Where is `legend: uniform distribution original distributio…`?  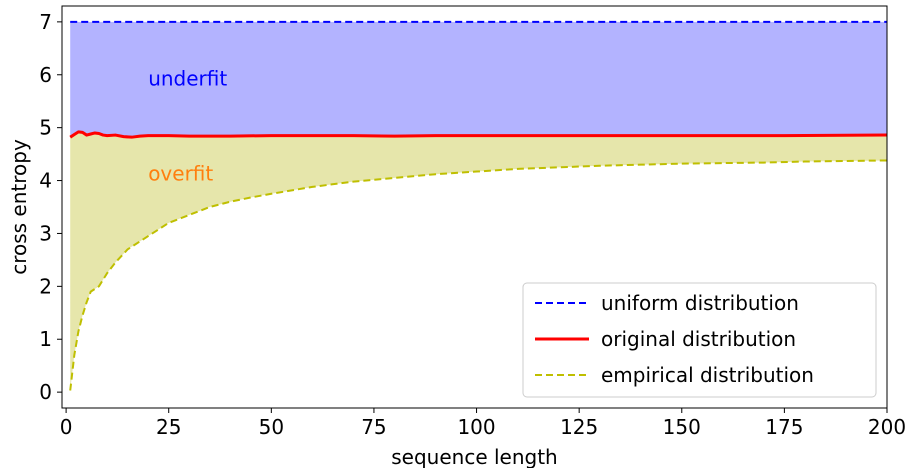
legend: uniform distribution original distributio… is located at coordinates (699, 340).